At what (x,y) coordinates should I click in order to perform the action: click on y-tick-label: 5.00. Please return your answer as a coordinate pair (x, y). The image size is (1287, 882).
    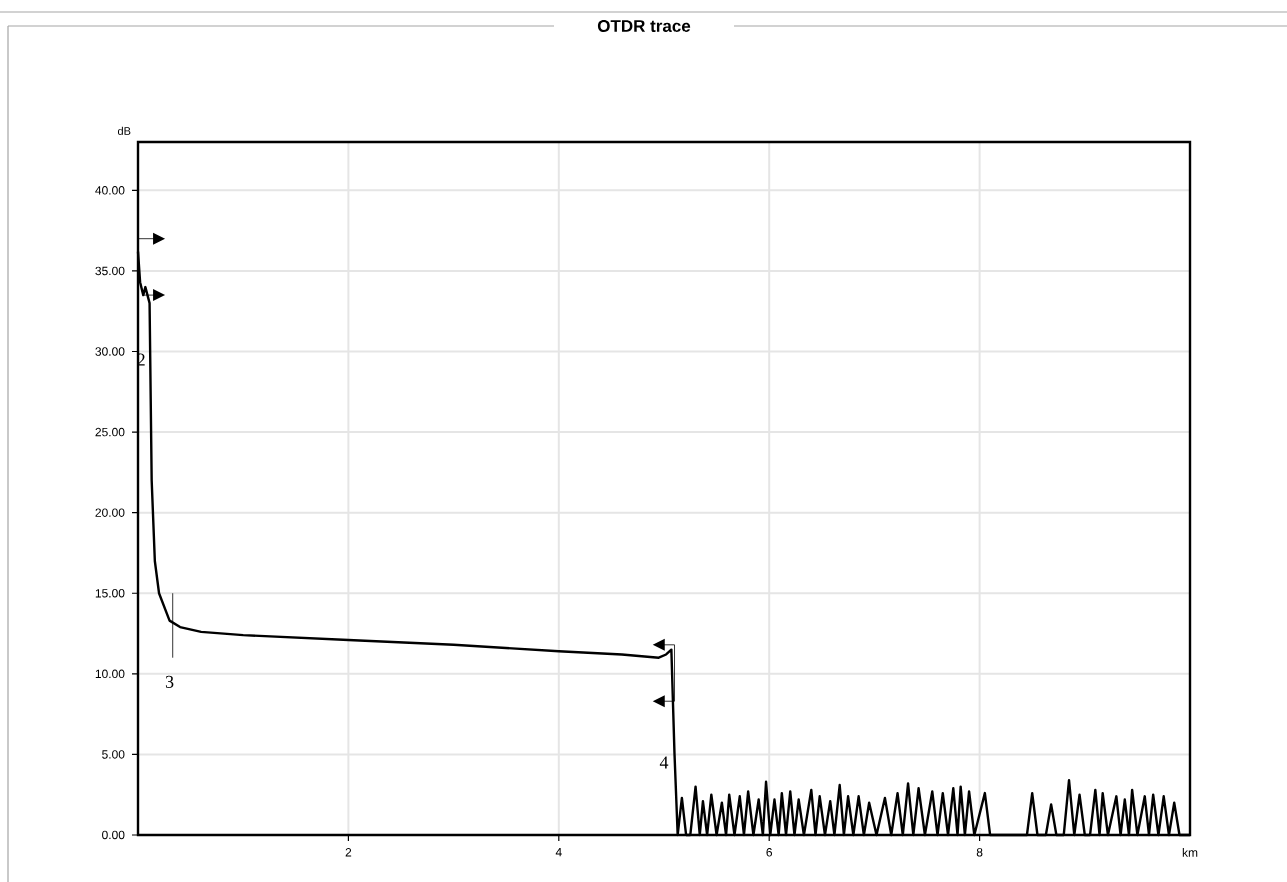
    Looking at the image, I should click on (113, 754).